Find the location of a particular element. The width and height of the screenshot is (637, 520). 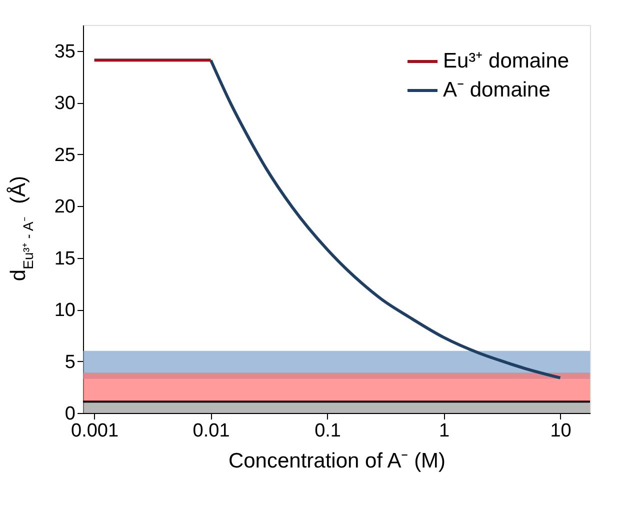

x-tick-label: 1 is located at coordinates (444, 431).